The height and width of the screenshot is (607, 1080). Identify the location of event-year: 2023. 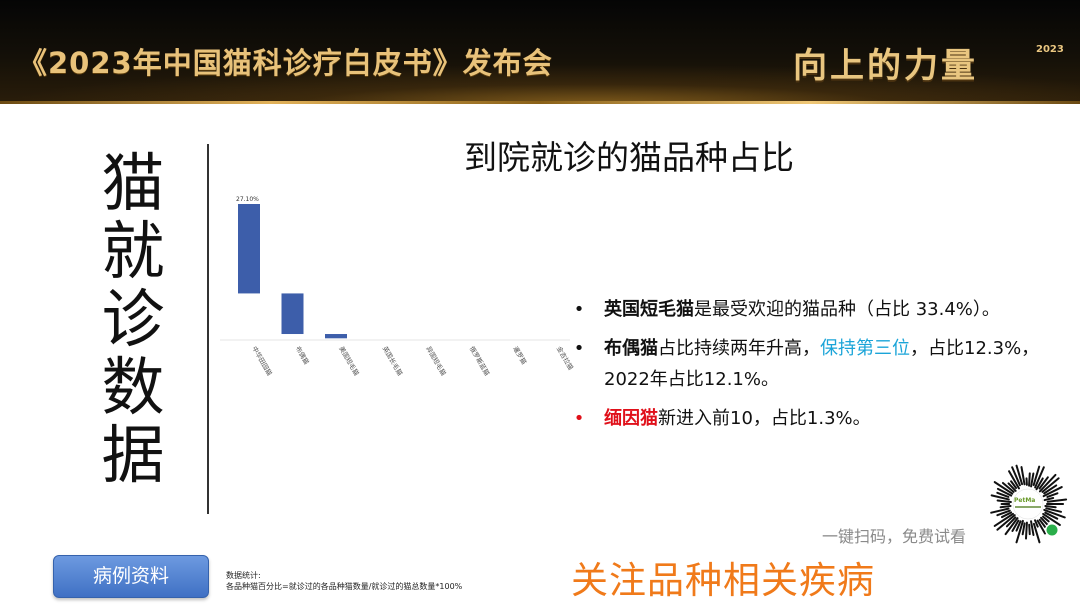
(1050, 49).